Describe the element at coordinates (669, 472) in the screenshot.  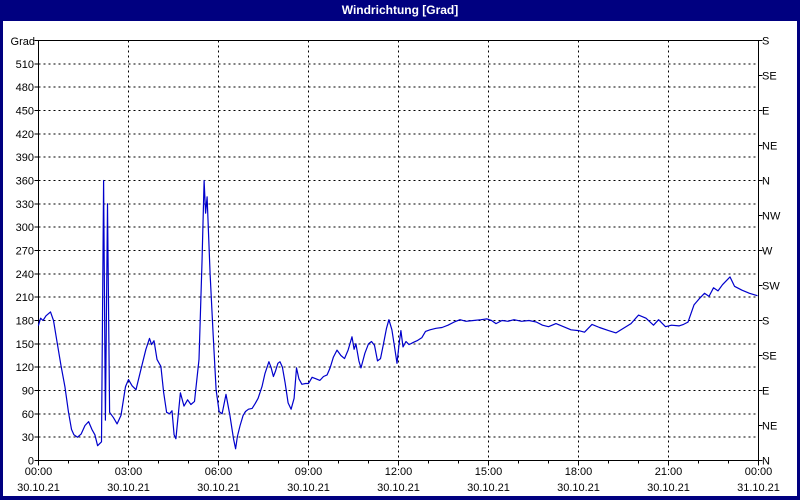
I see `x-axis-time-label: 21:00` at that location.